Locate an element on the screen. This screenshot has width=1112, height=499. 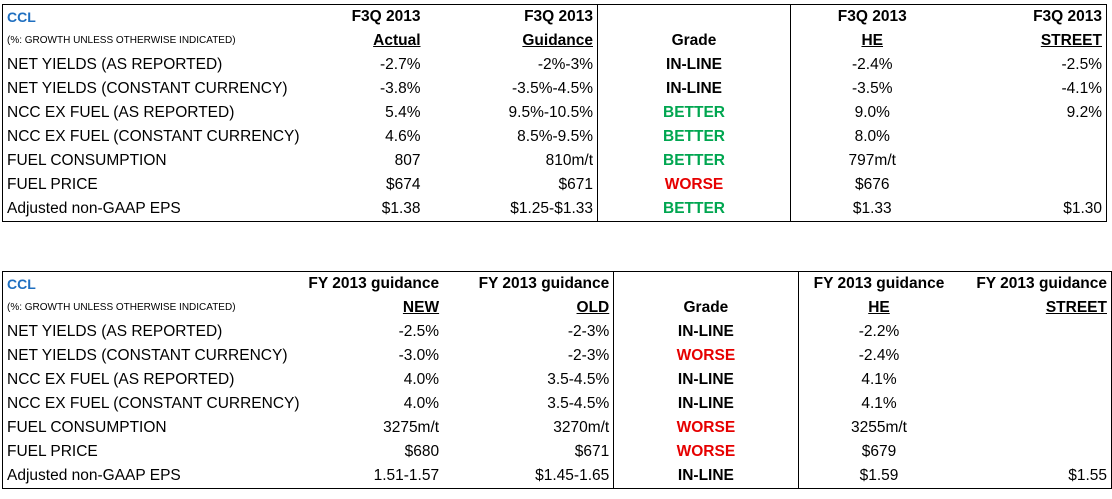
col-guidance-label: Guidance is located at coordinates (557, 40).